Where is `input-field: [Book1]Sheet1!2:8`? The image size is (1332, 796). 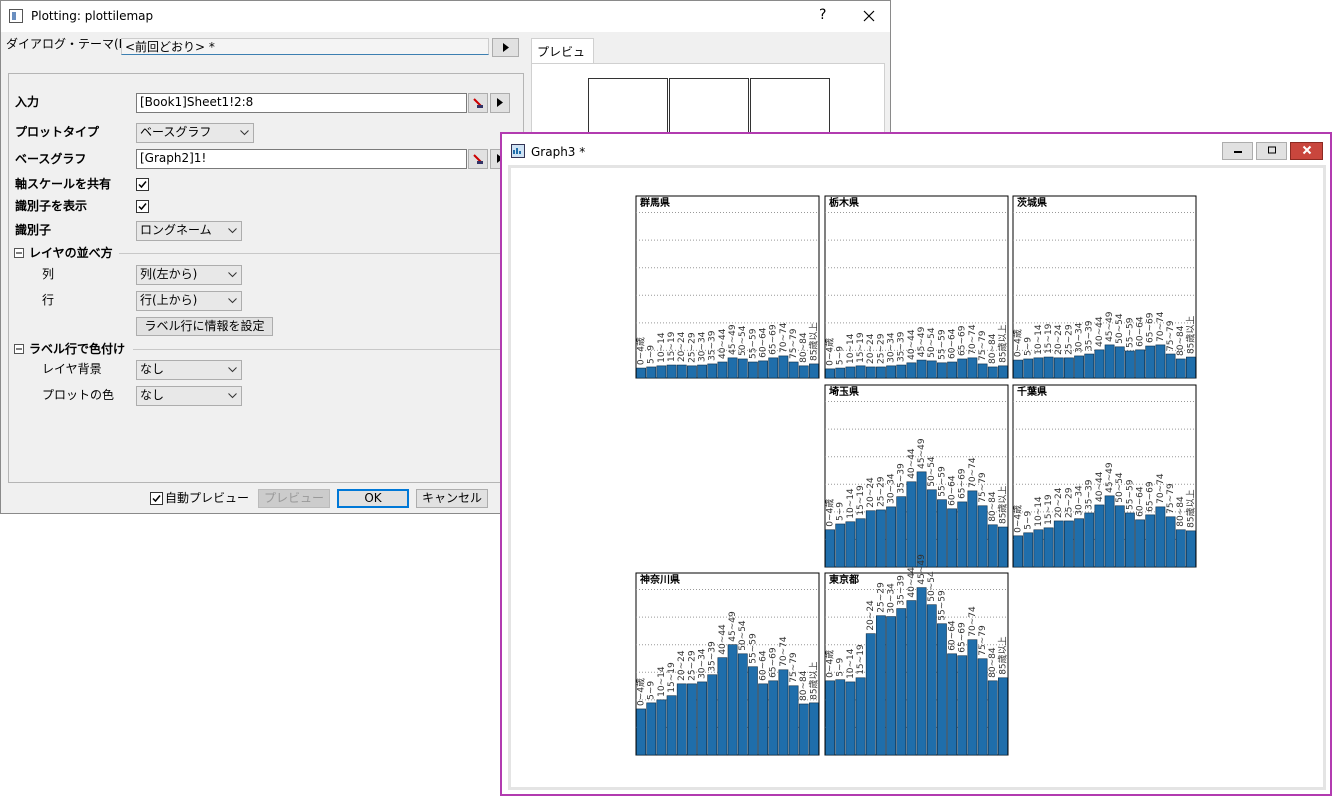
input-field: [Book1]Sheet1!2:8 is located at coordinates (301, 103).